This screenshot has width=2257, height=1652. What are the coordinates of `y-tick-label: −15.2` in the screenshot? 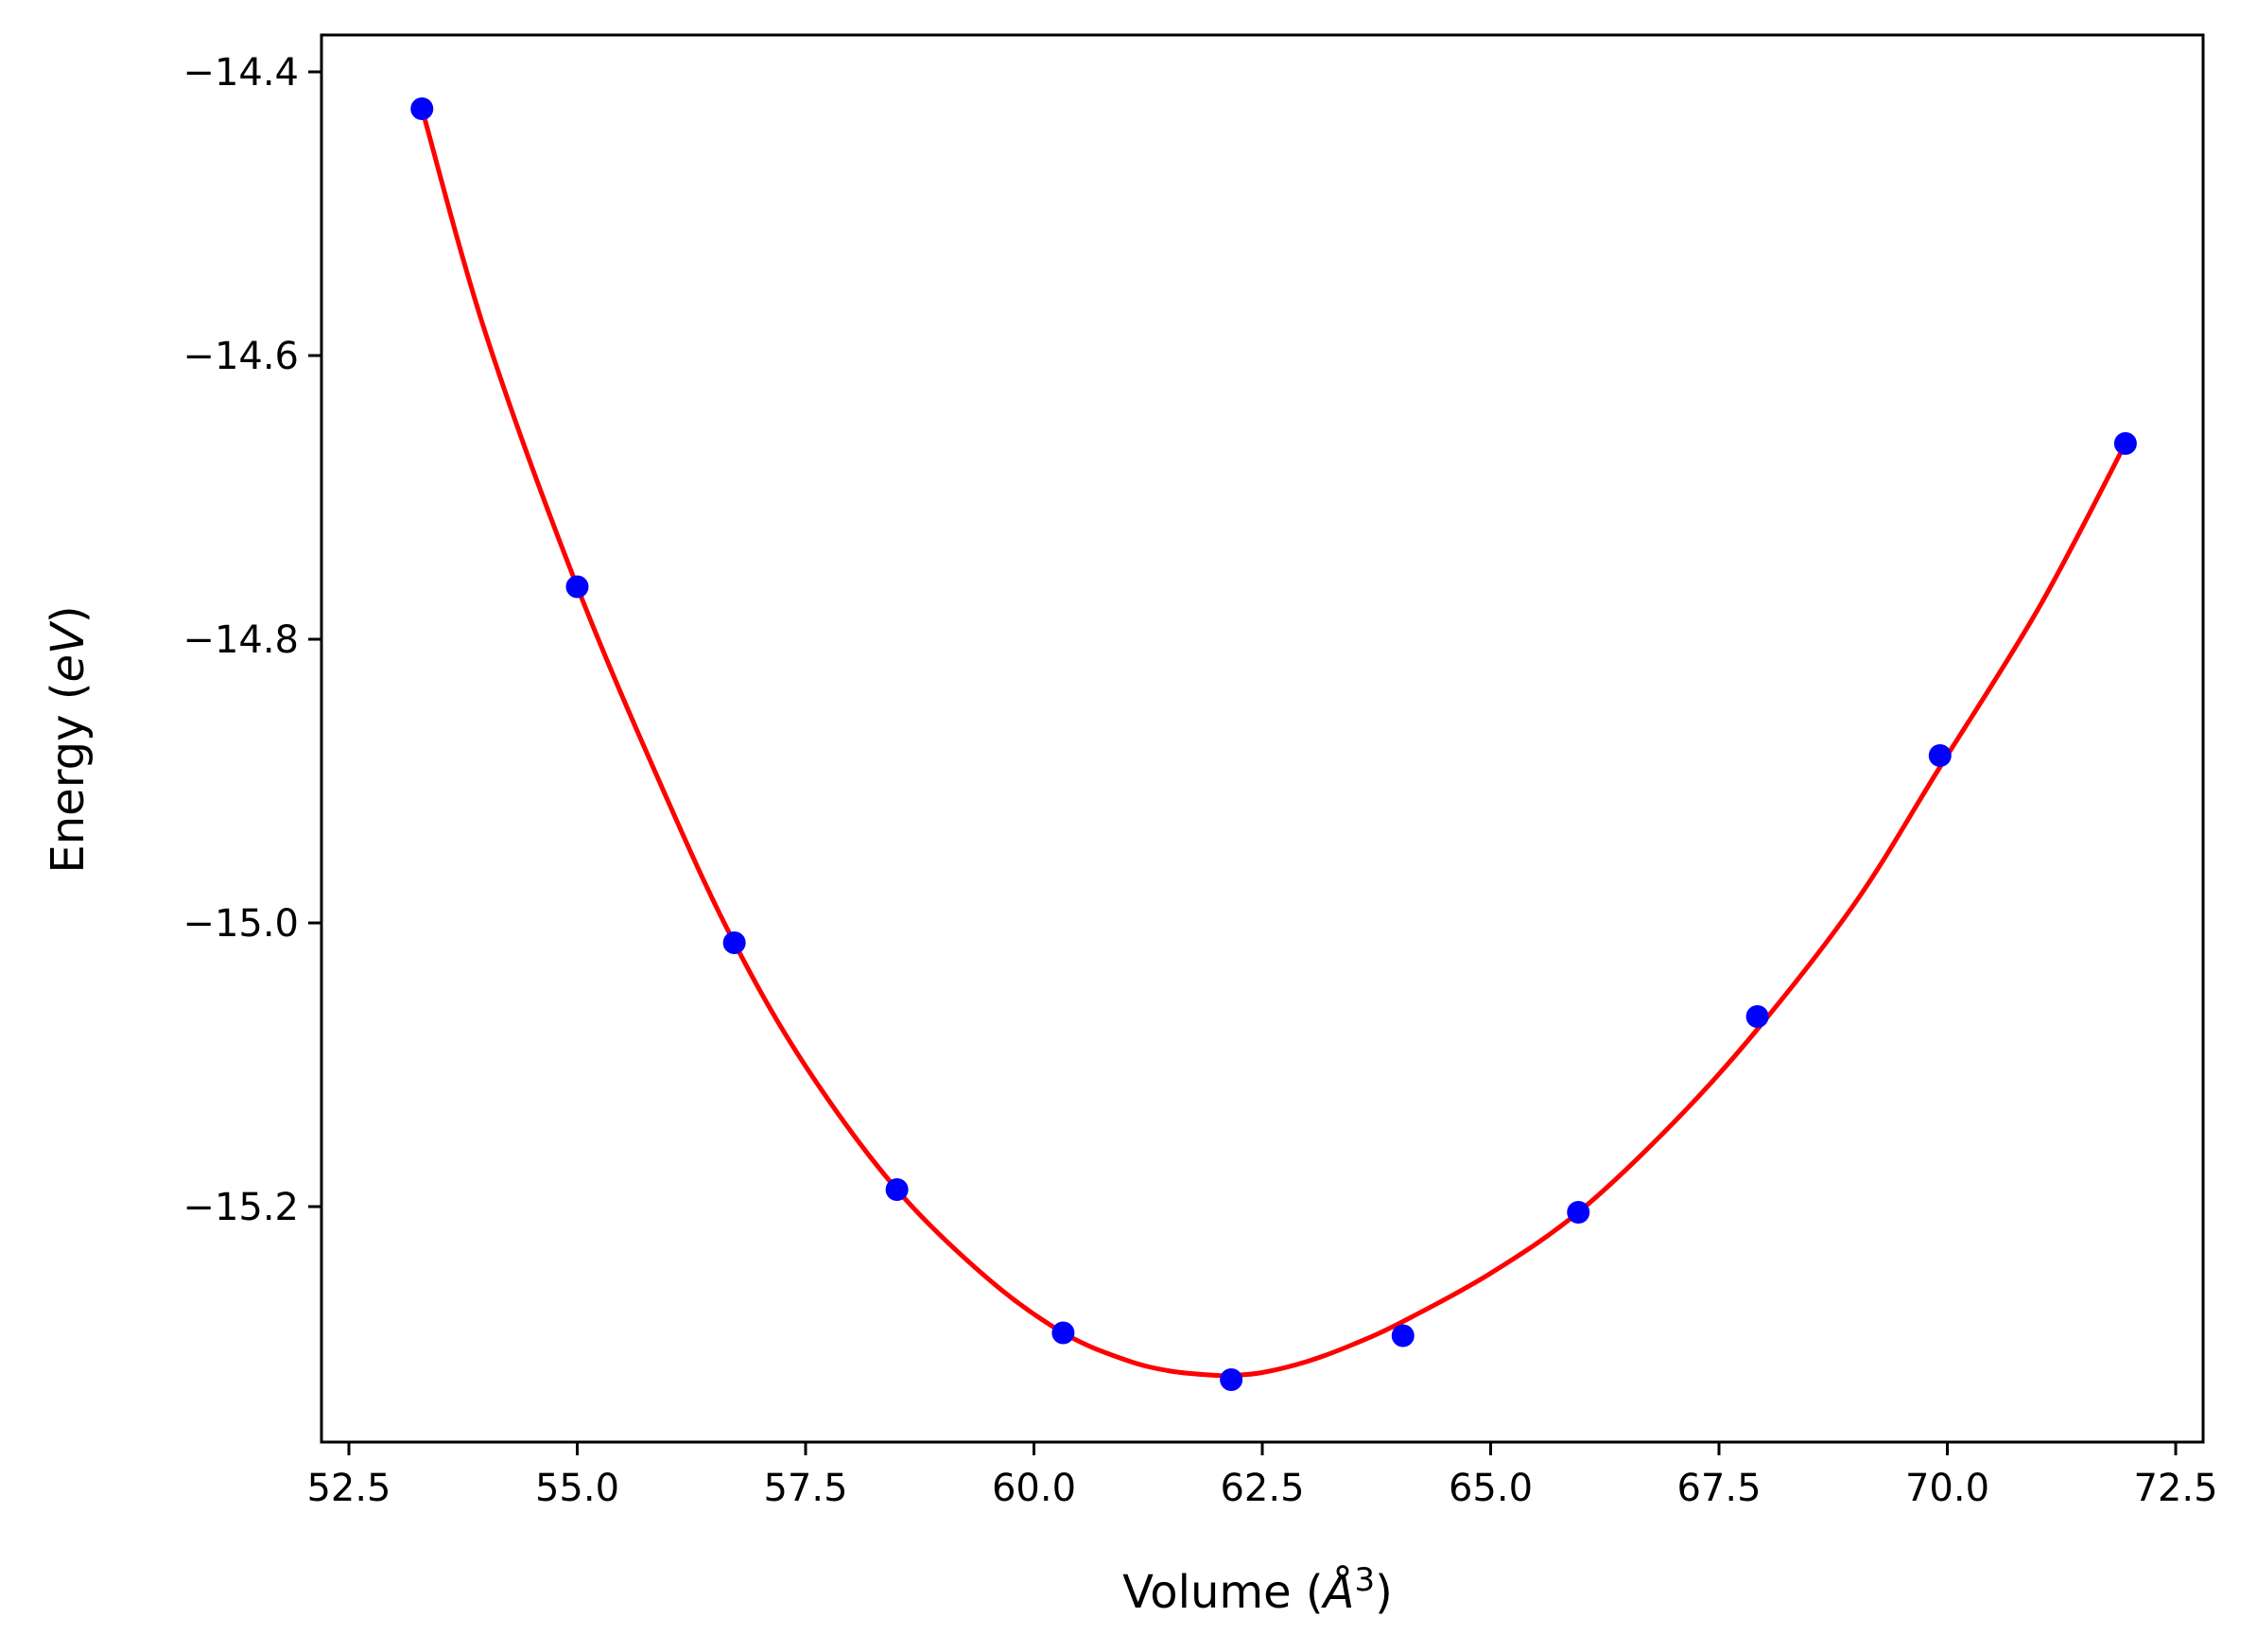 It's located at (240, 1208).